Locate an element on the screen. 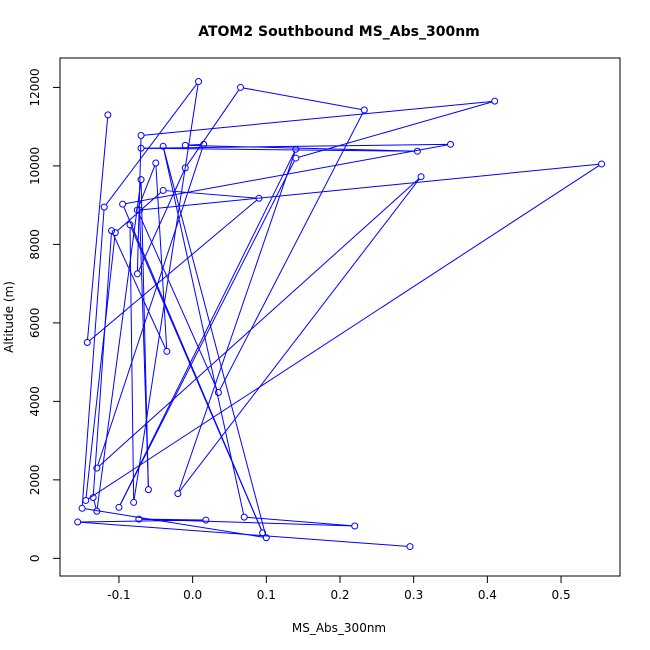  y-tick-label: 6000 is located at coordinates (35, 323).